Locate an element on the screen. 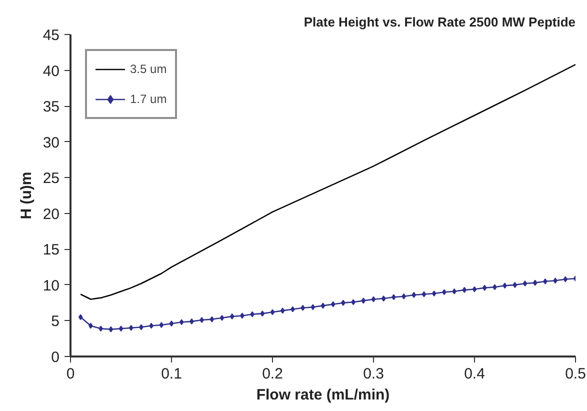 This screenshot has width=587, height=411. y-tick-label: 25 is located at coordinates (51, 179).